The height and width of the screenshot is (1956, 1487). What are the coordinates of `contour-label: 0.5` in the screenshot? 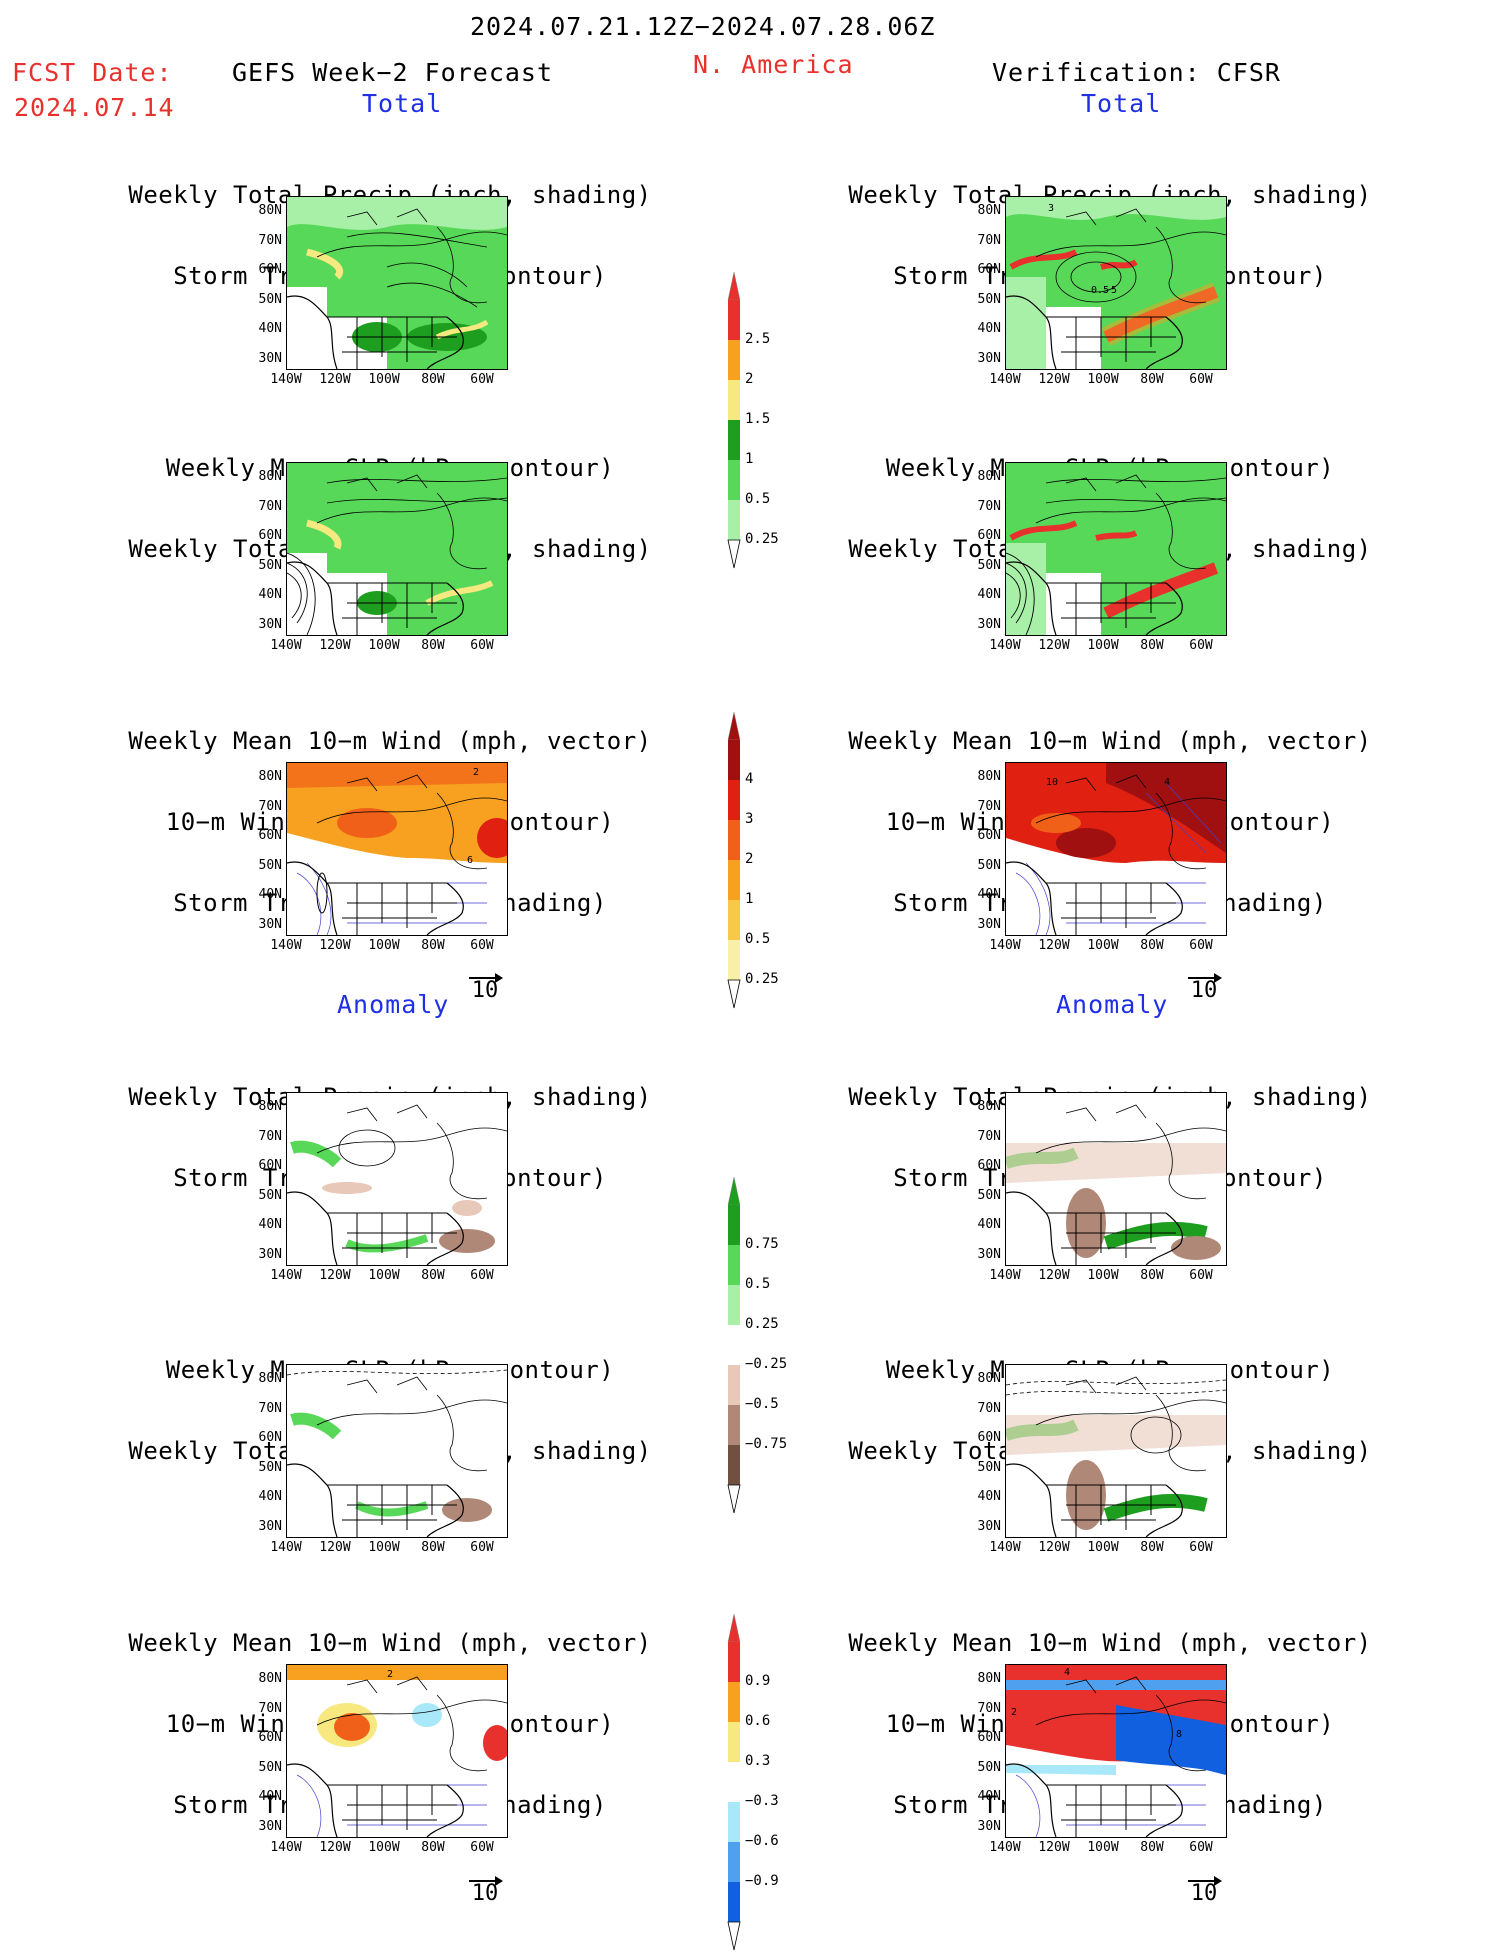 It's located at (1100, 290).